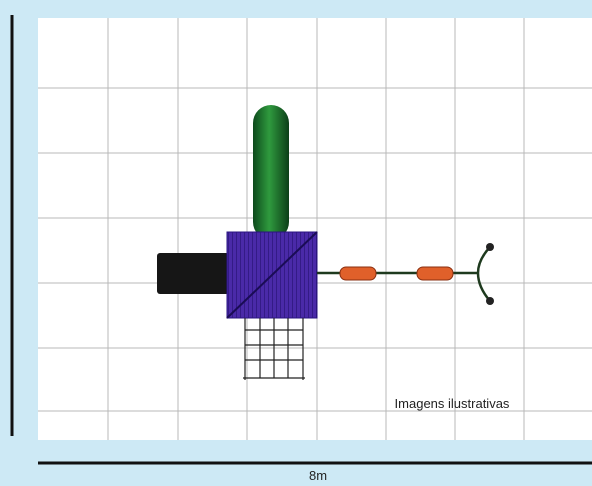 This screenshot has width=592, height=486. What do you see at coordinates (452, 403) in the screenshot?
I see `caption: Imagens ilustrativas` at bounding box center [452, 403].